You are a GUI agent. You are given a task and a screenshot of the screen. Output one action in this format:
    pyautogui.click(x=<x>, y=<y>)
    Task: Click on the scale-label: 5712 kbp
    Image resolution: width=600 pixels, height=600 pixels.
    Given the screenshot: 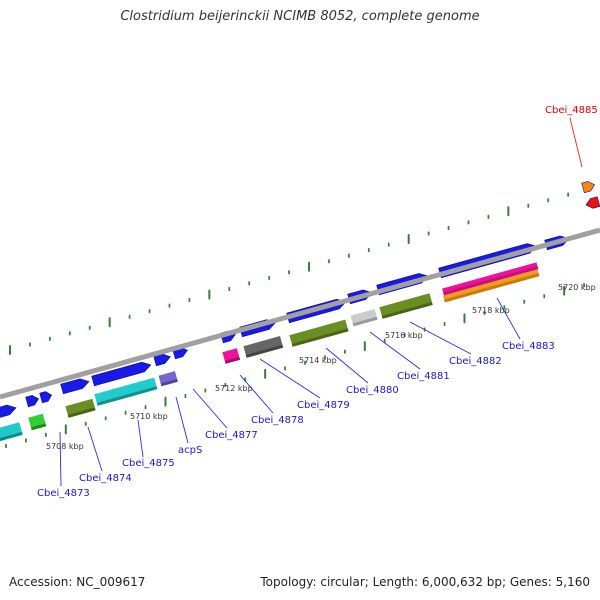 What is the action you would take?
    pyautogui.click(x=234, y=388)
    